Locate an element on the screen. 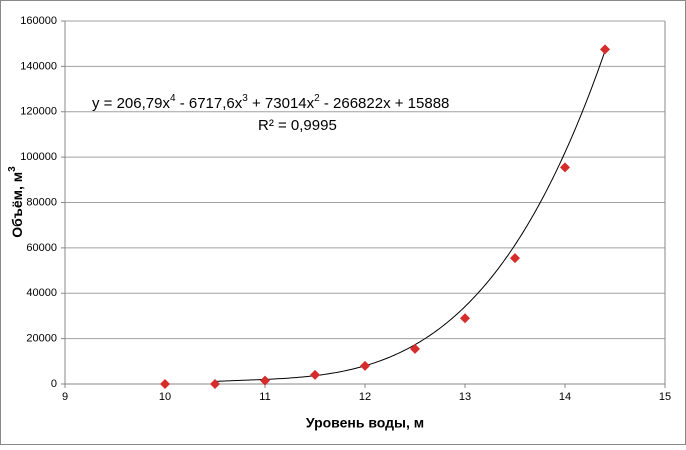 The image size is (686, 450). y-tick-label: 120000 is located at coordinates (38, 112).